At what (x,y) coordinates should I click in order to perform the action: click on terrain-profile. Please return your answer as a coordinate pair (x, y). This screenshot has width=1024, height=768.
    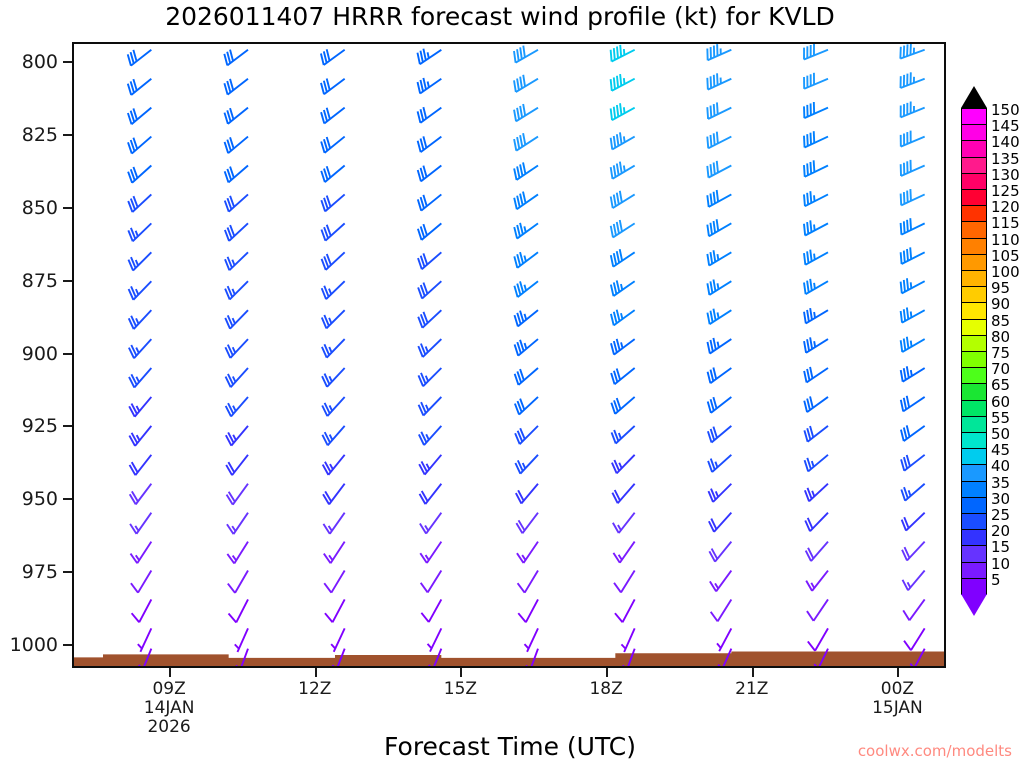
    Looking at the image, I should click on (509, 658).